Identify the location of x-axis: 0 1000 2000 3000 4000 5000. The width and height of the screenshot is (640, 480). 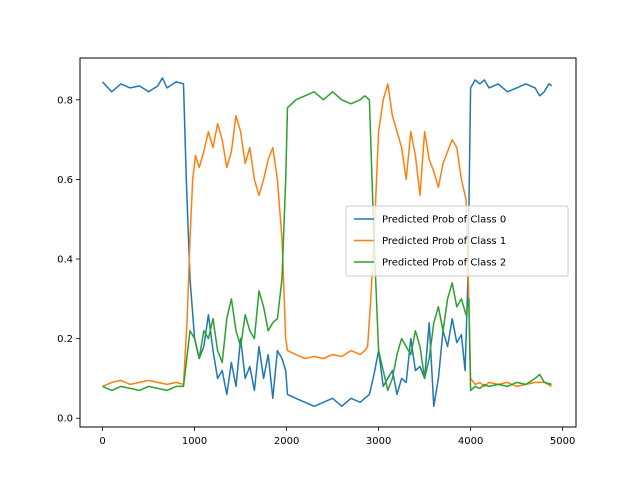
(337, 437).